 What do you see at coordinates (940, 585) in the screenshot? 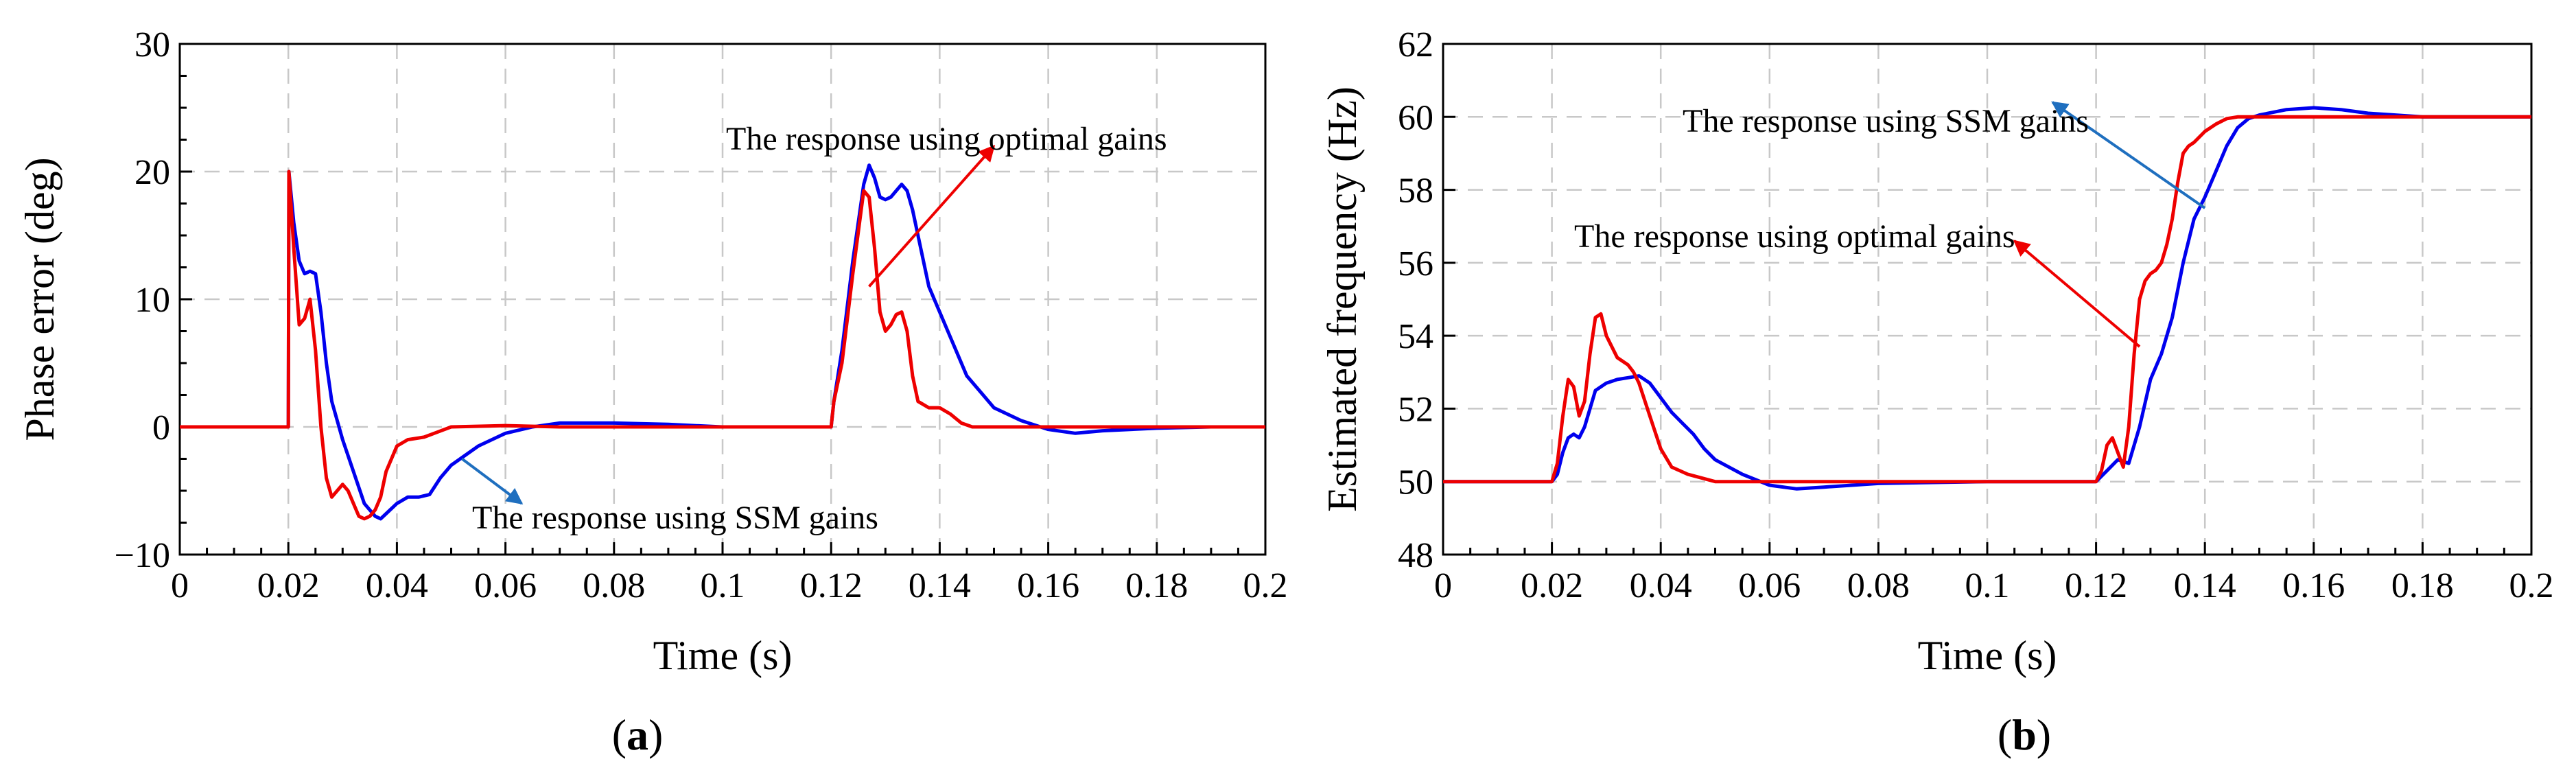
I see `x-tick-label-a: 0.14` at bounding box center [940, 585].